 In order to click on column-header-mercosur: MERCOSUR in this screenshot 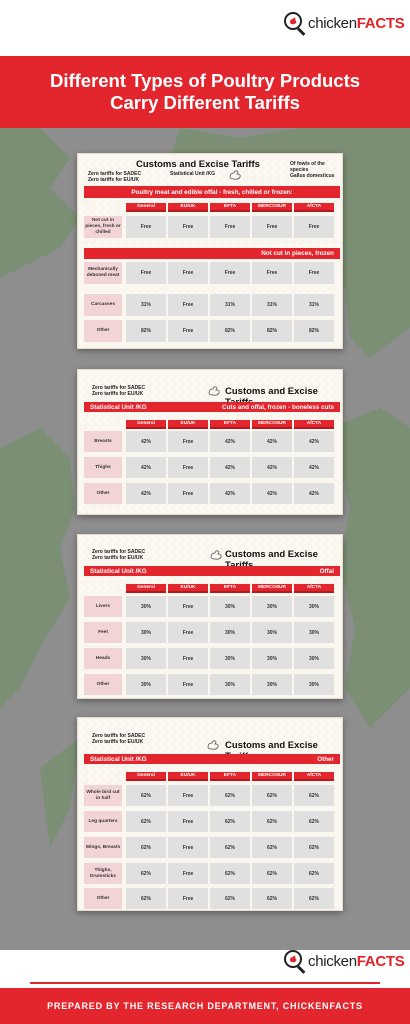, I will do `click(272, 776)`.